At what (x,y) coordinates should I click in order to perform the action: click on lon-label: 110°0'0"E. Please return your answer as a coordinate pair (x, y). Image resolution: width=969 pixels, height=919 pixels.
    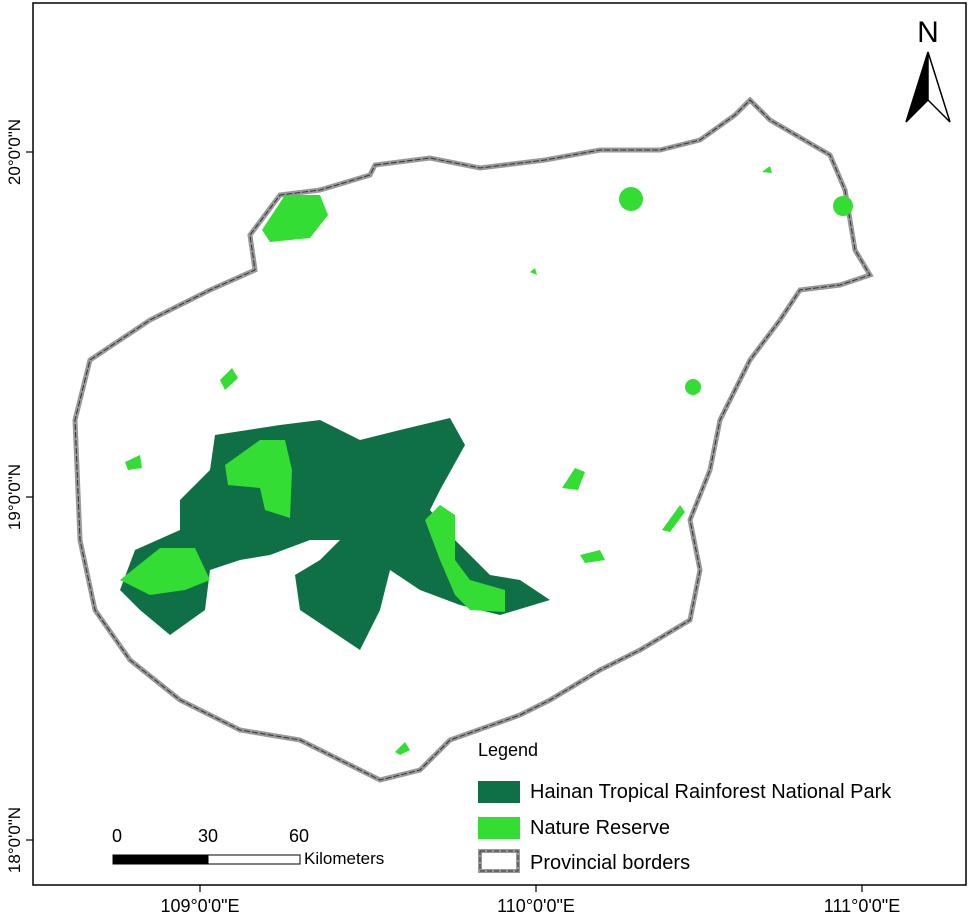
    Looking at the image, I should click on (536, 906).